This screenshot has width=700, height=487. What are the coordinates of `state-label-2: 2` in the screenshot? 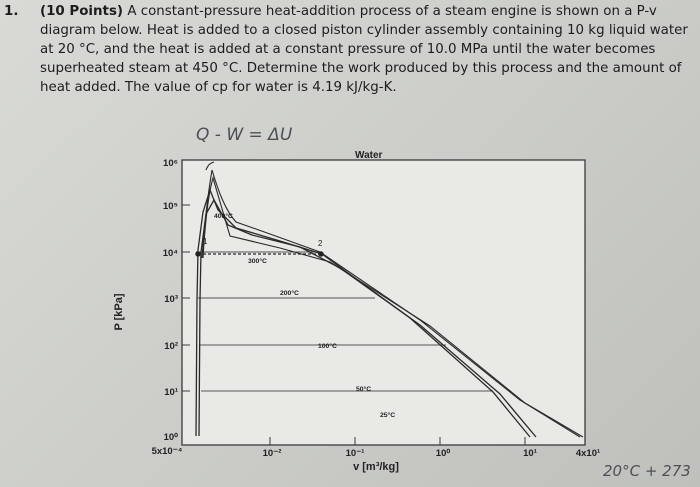 It's located at (320, 243).